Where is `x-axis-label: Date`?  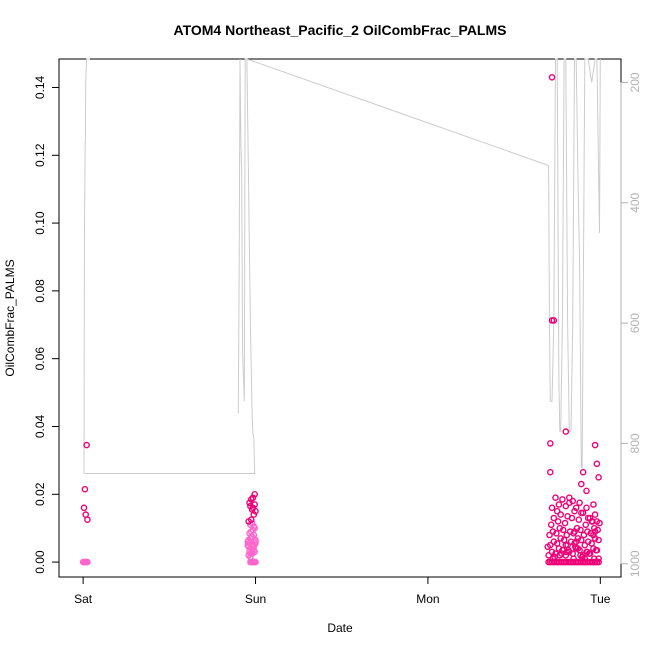 x-axis-label: Date is located at coordinates (340, 628).